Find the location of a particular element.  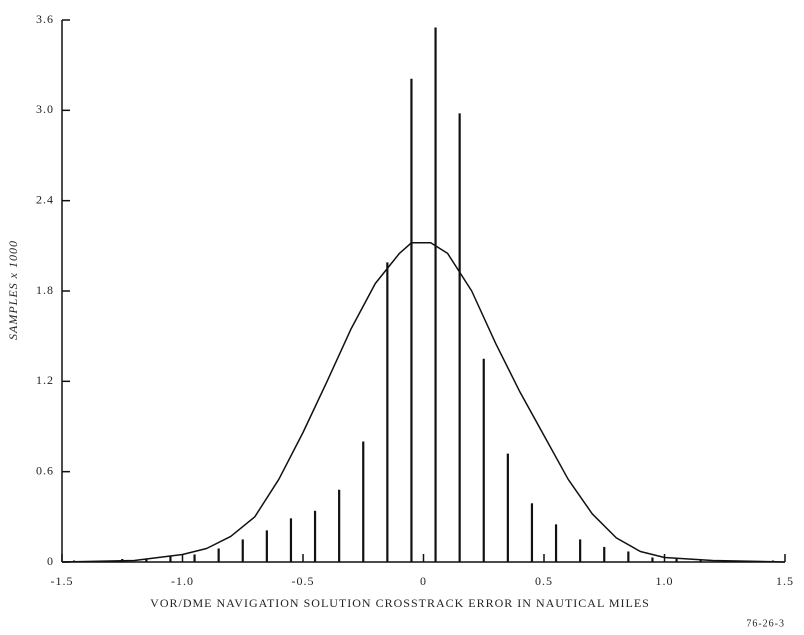

y-tick-label: 2.4 is located at coordinates (45, 199).